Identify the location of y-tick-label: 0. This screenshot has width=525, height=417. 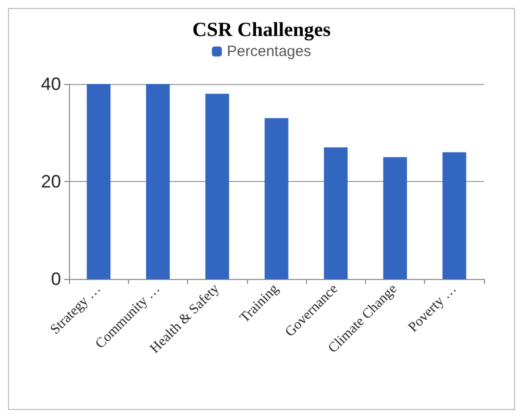
(55, 279).